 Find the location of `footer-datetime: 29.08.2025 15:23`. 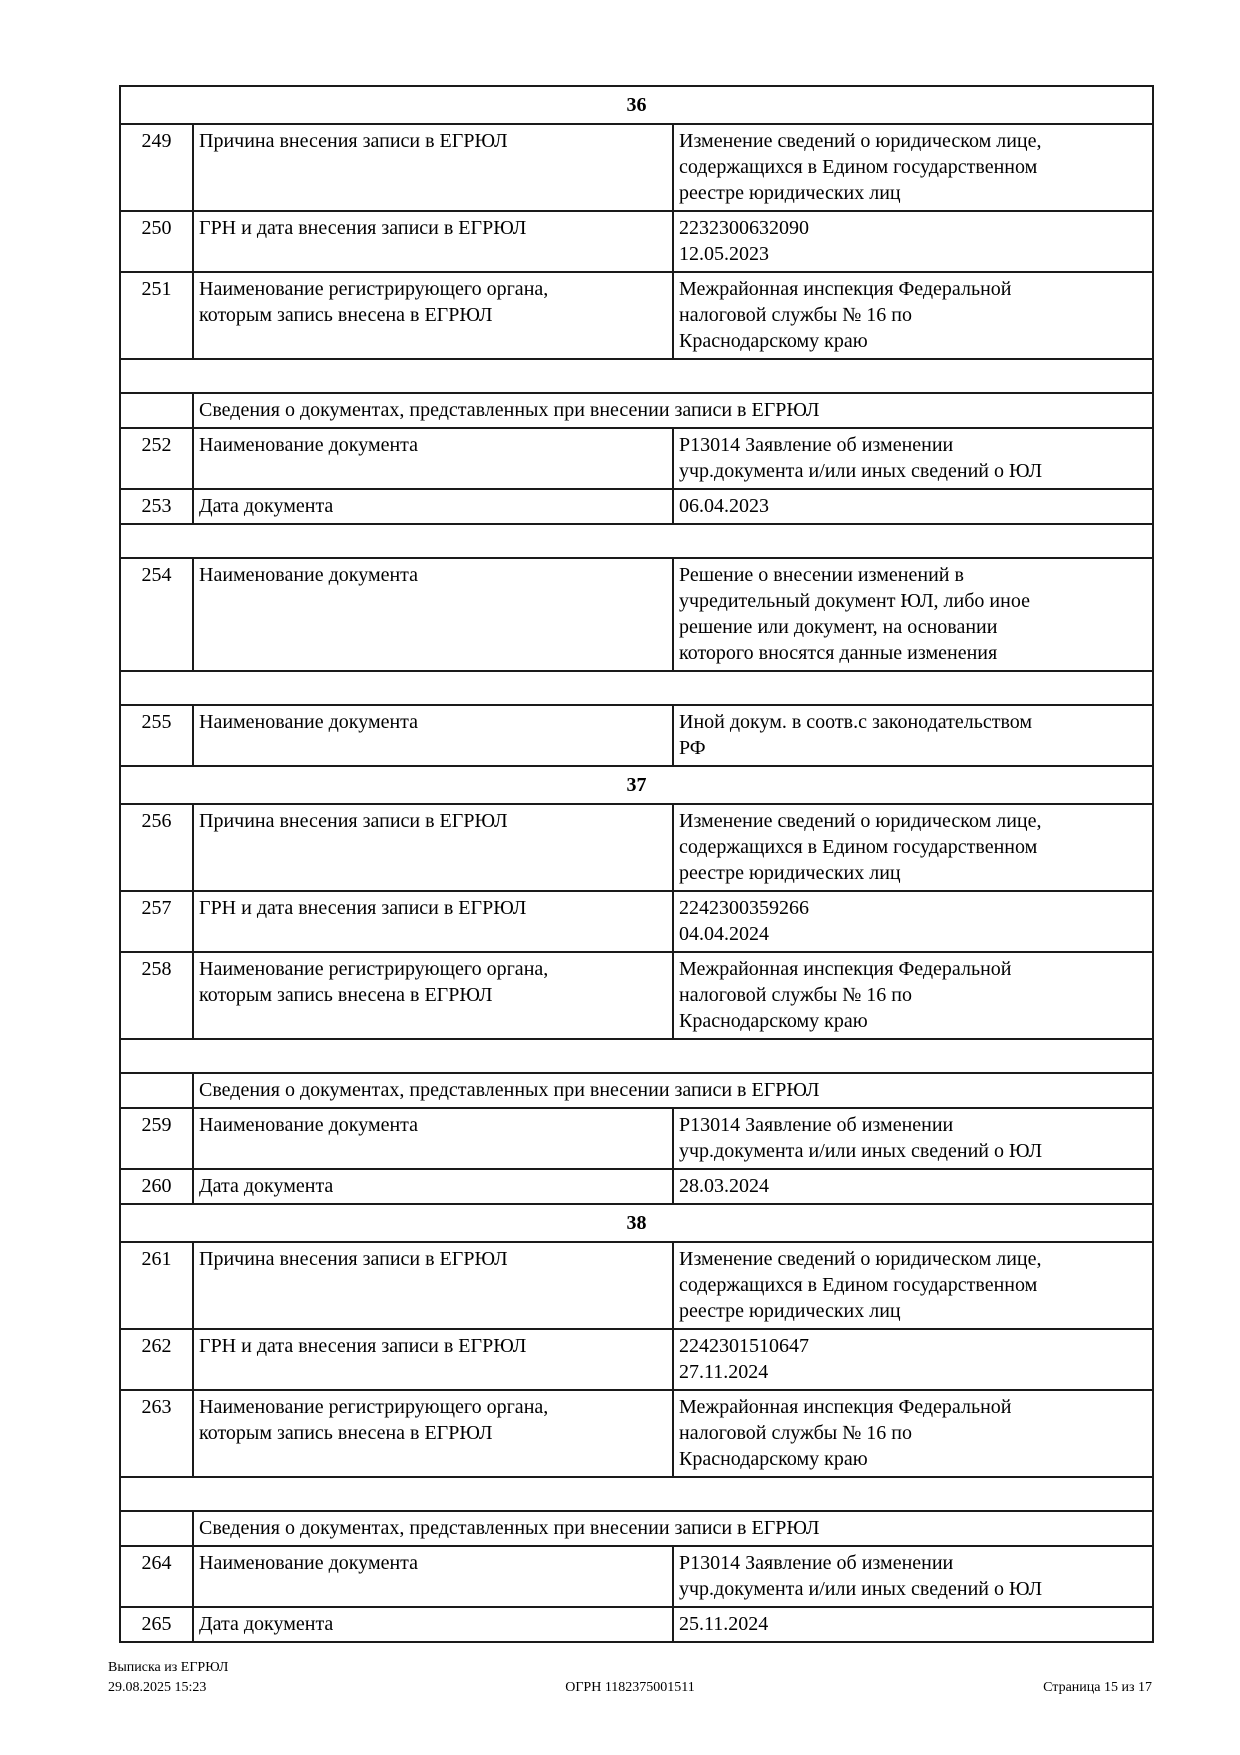

footer-datetime: 29.08.2025 15:23 is located at coordinates (157, 1687).